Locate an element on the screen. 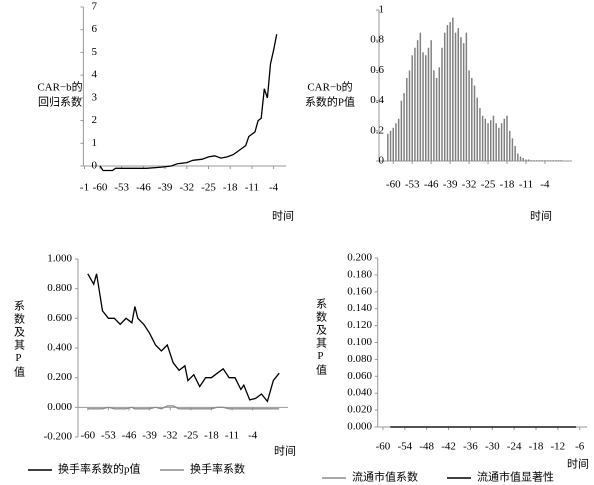 This screenshot has width=594, height=485. x-tick-label: -60 is located at coordinates (100, 188).